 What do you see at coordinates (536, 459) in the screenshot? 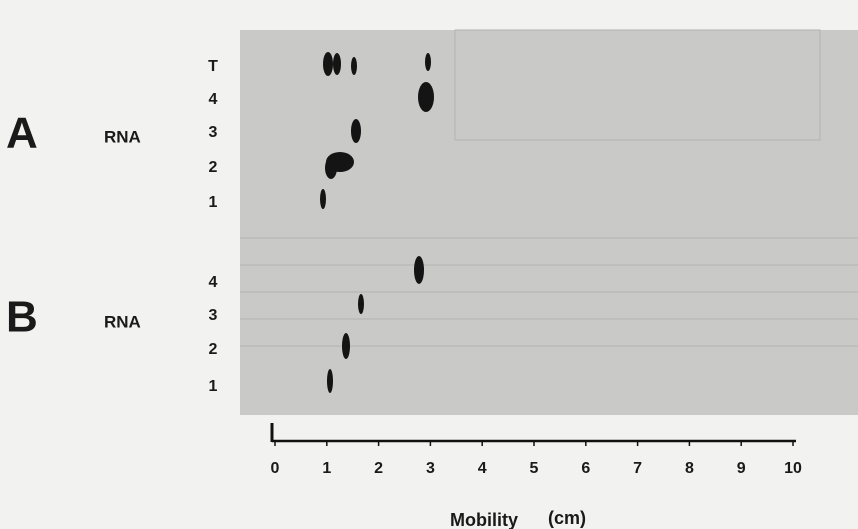
I see `ticks: 0 1 2 3 4 5 6 7 8 9 10` at bounding box center [536, 459].